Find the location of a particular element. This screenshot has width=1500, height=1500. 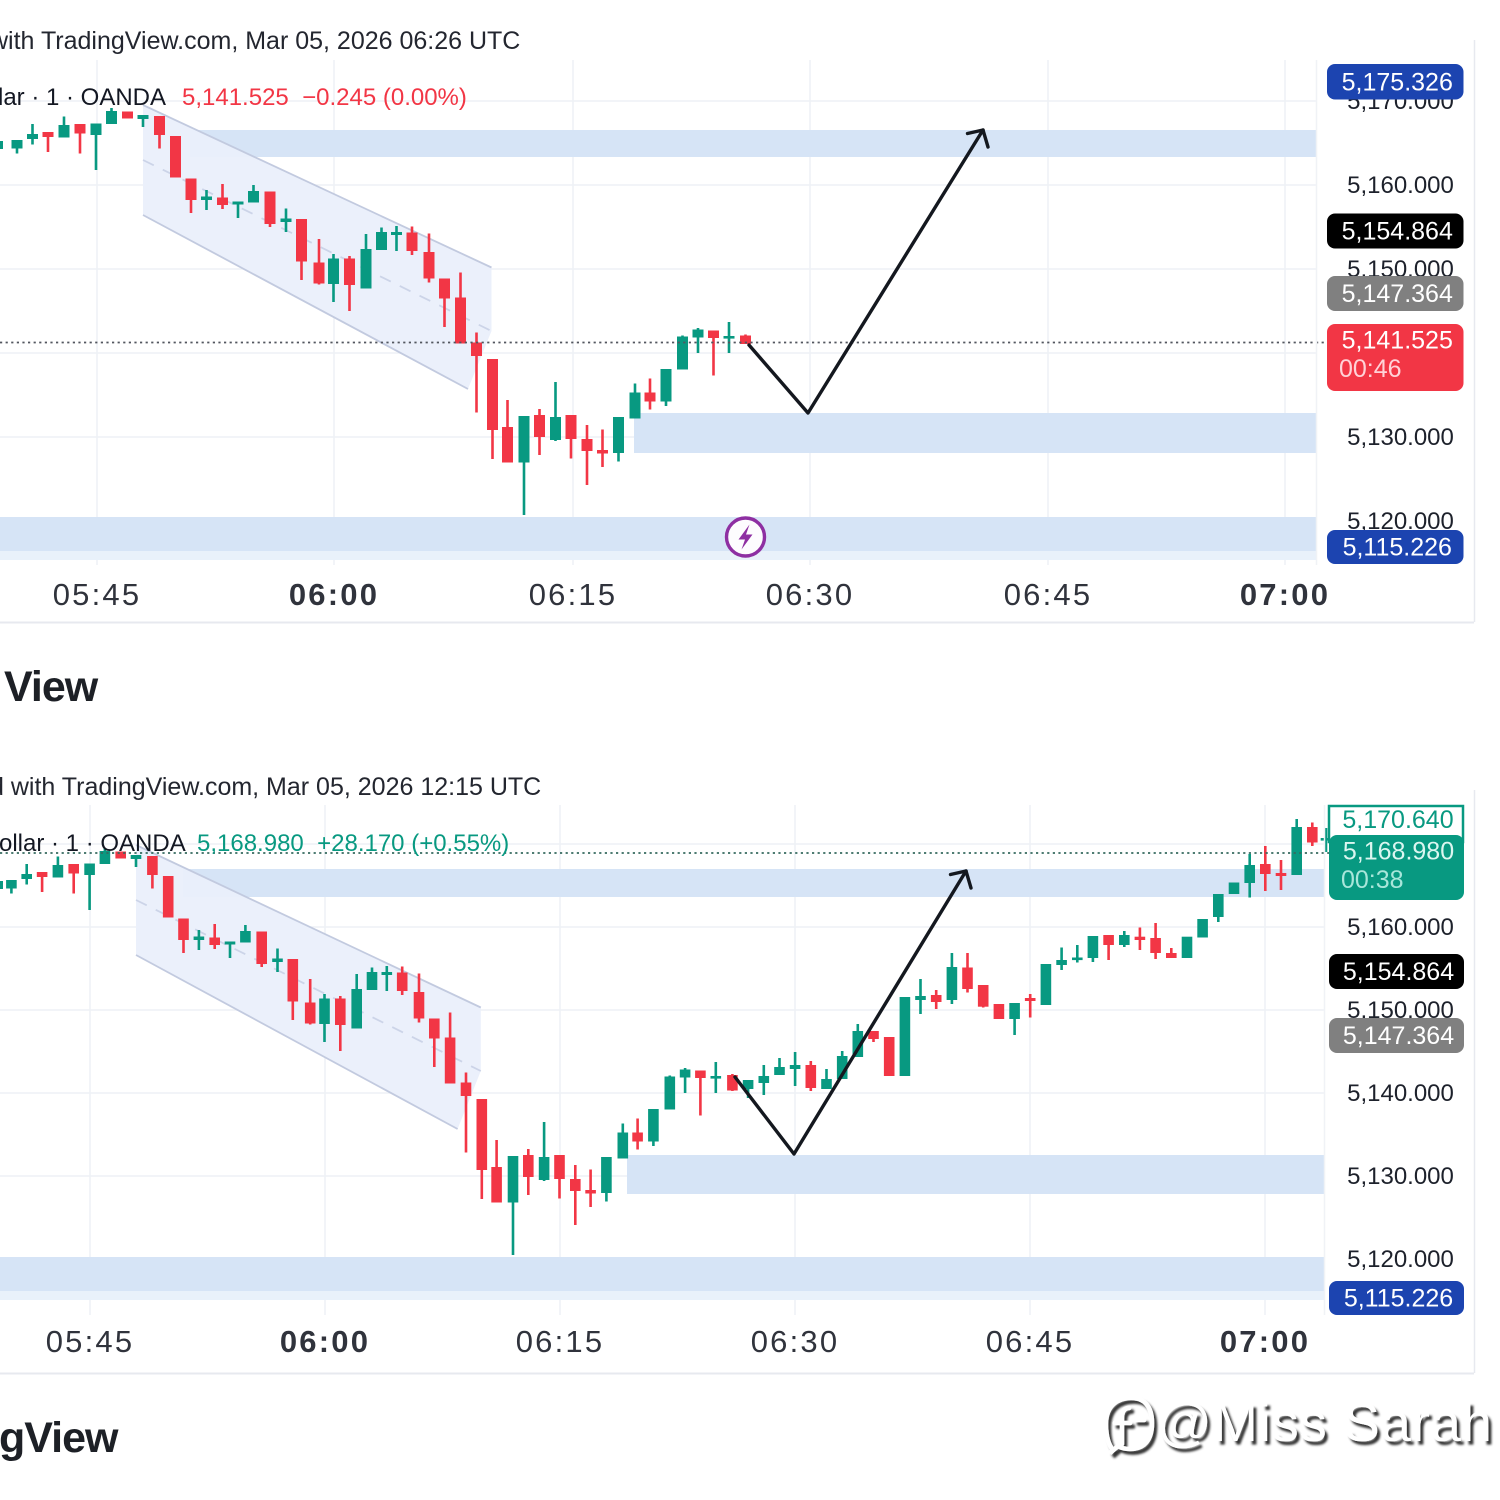

svg-text: 5,120.000 is located at coordinates (1400, 1259).